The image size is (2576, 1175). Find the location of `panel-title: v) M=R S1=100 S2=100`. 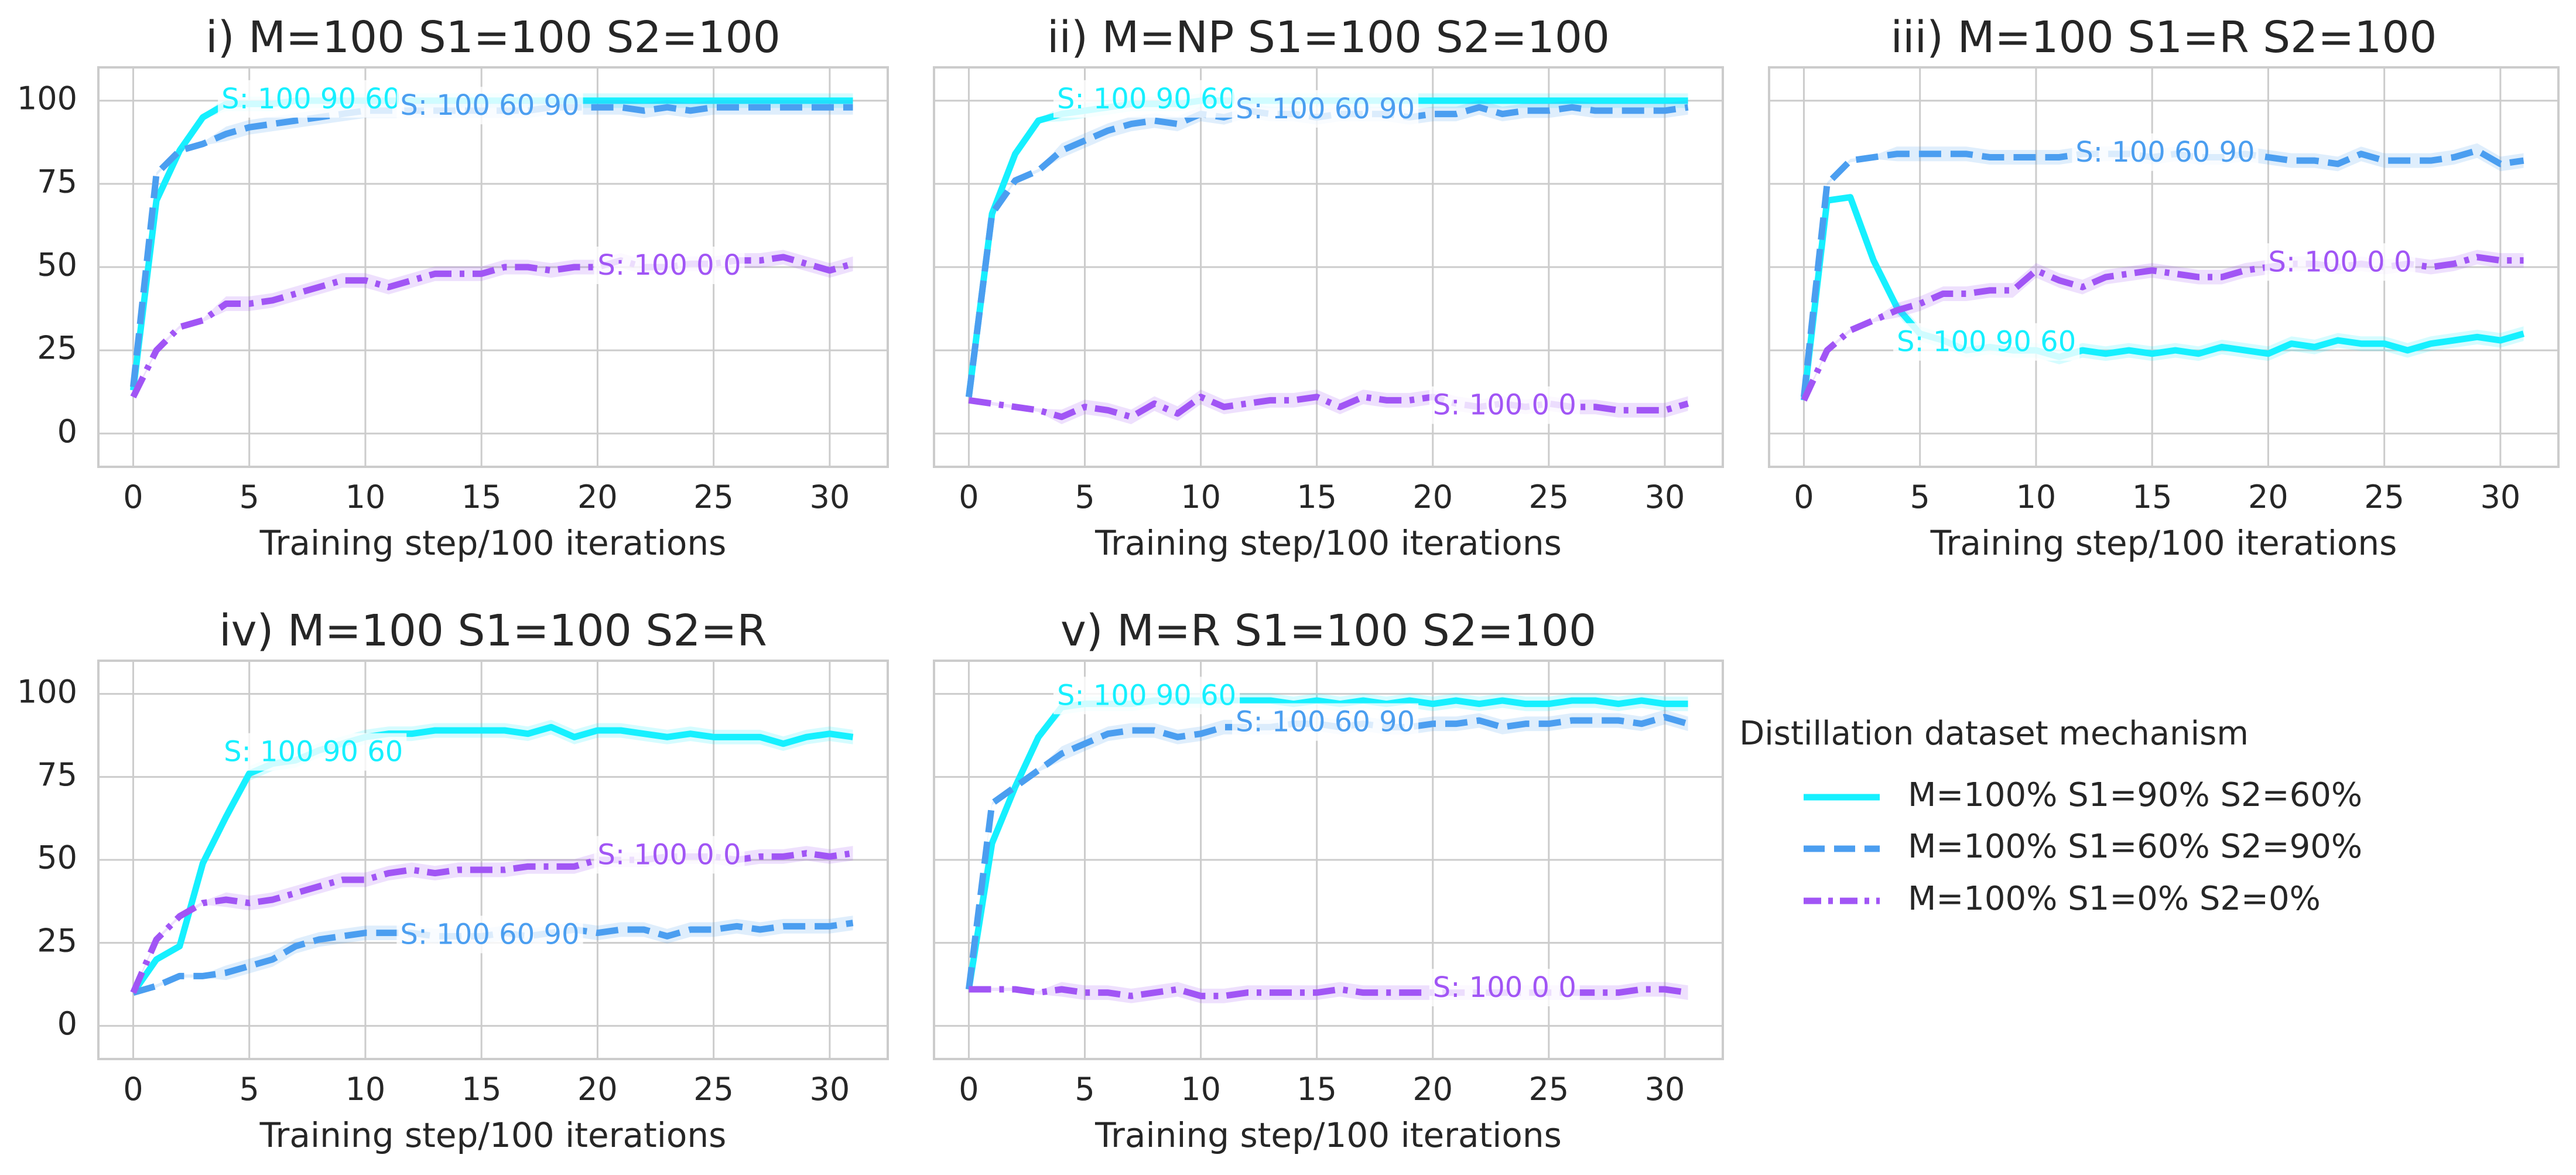

panel-title: v) M=R S1=100 S2=100 is located at coordinates (1328, 631).